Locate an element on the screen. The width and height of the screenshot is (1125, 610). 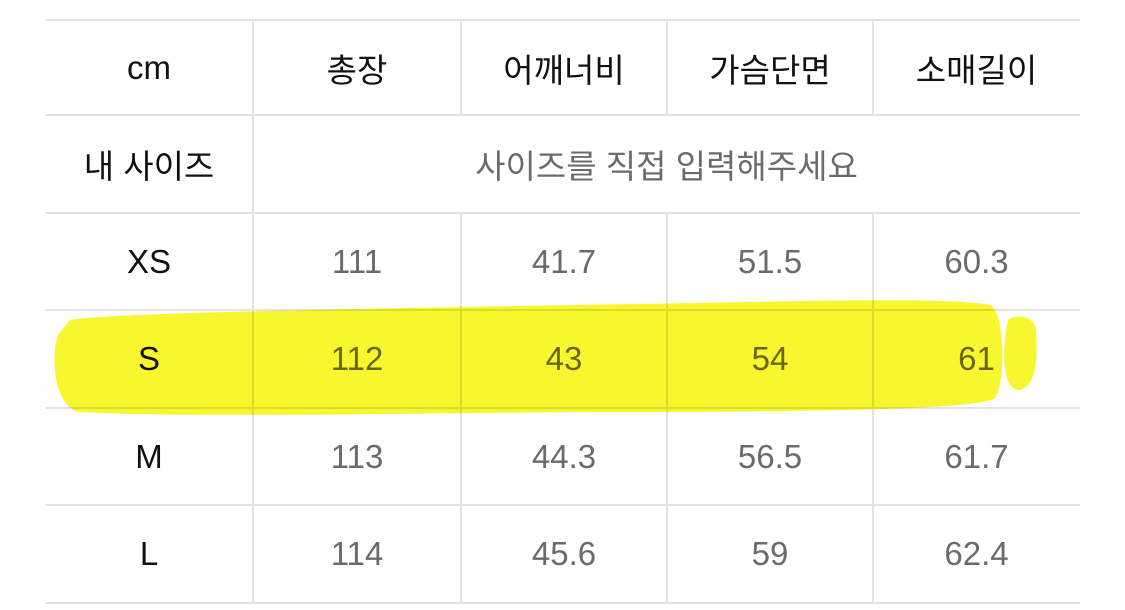
column-header: 소매길이 is located at coordinates (976, 70).